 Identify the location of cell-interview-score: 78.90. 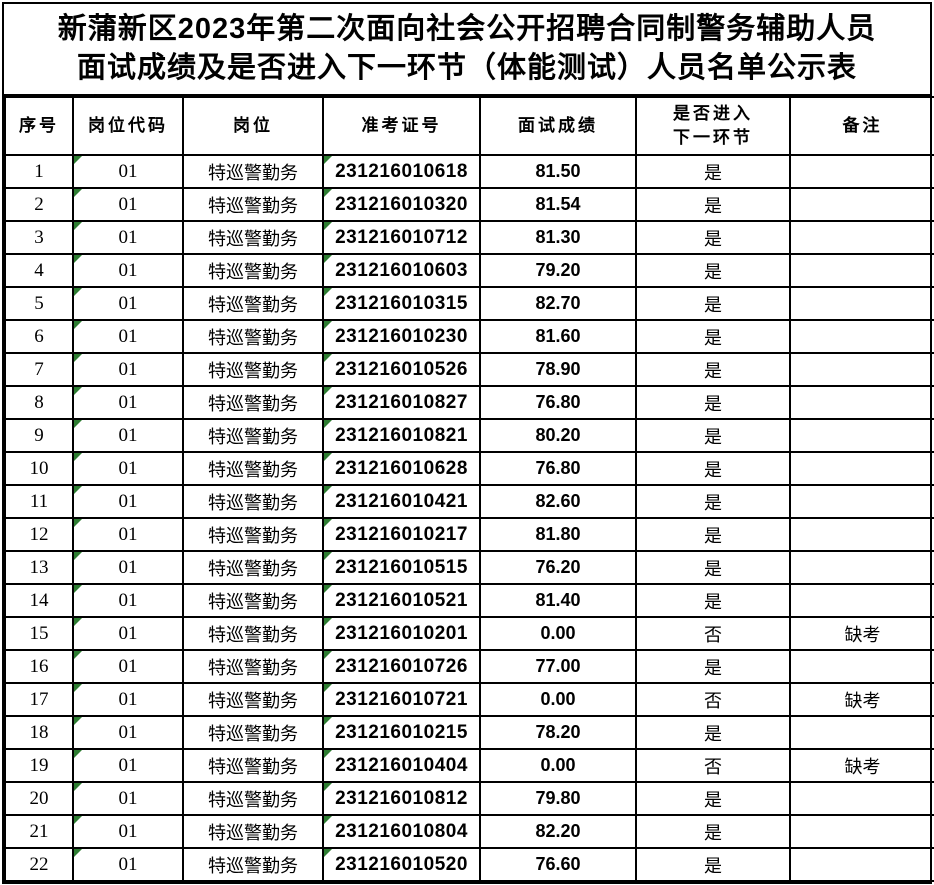
(558, 369).